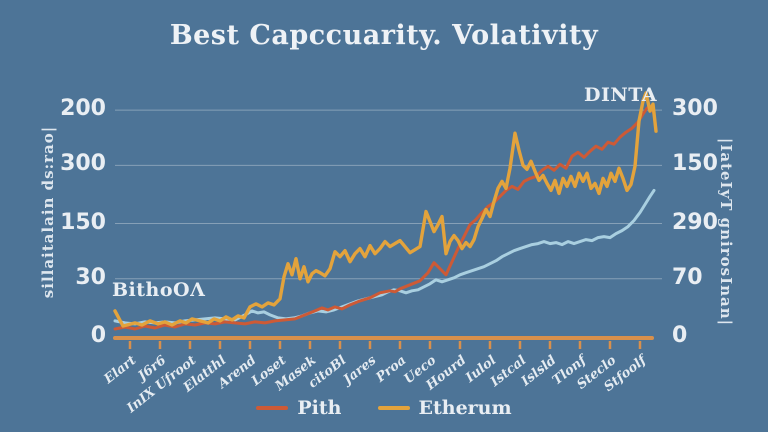 This screenshot has width=768, height=432. Describe the element at coordinates (319, 408) in the screenshot. I see `legend-label: Pith` at that location.